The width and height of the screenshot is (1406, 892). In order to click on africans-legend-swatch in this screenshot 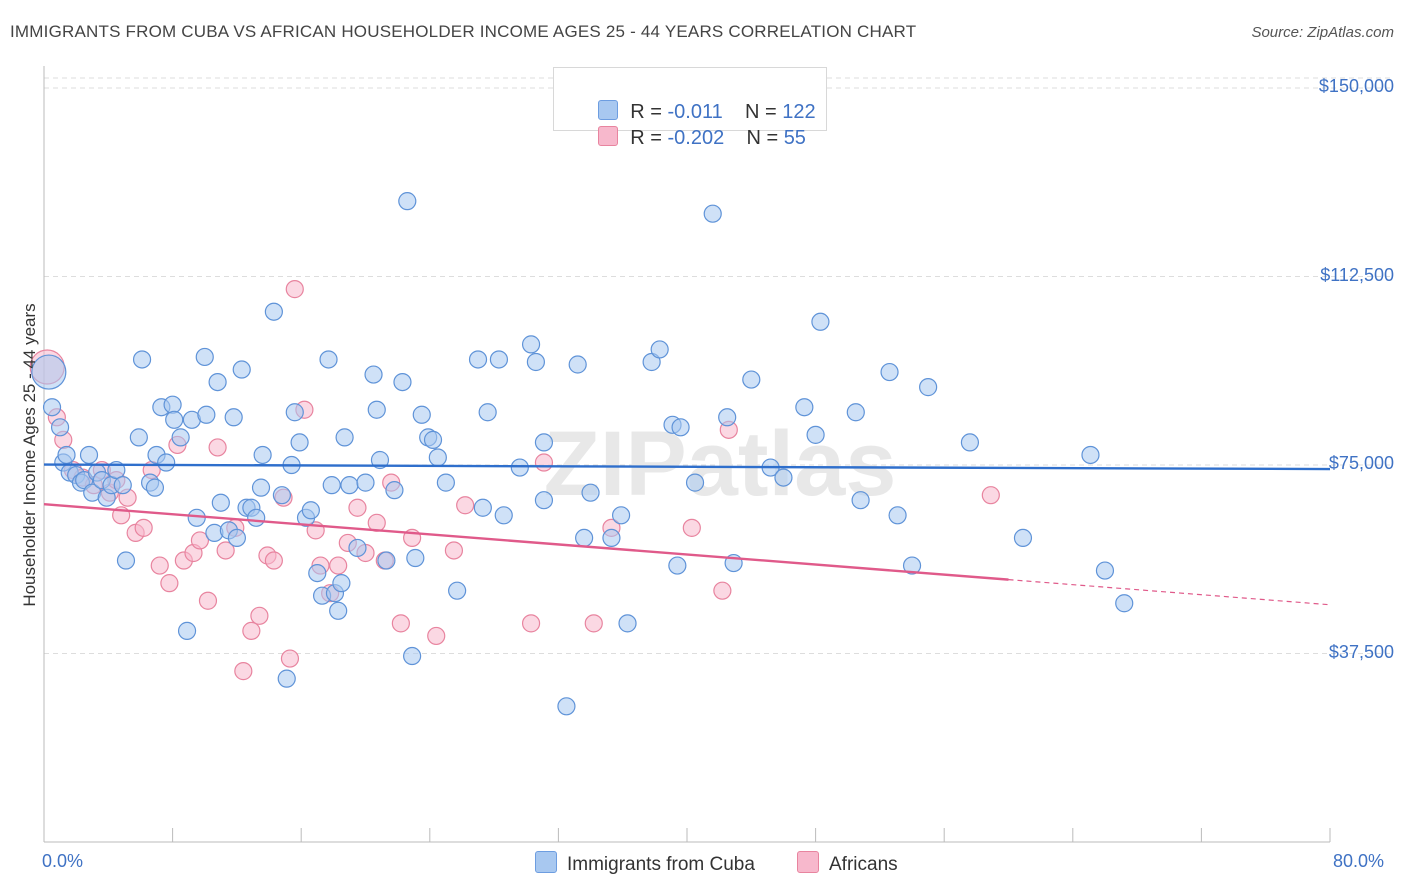, I will do `click(808, 862)`.